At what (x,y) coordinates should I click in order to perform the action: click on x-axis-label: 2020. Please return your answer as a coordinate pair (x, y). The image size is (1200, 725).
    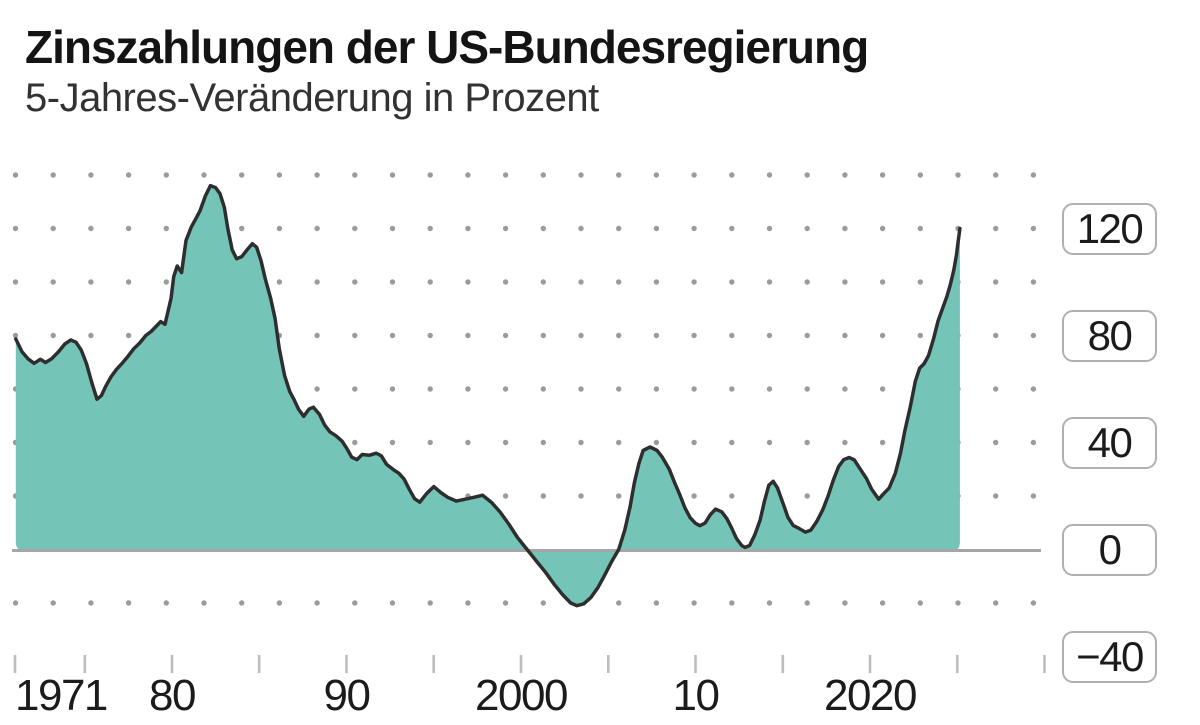
    Looking at the image, I should click on (870, 695).